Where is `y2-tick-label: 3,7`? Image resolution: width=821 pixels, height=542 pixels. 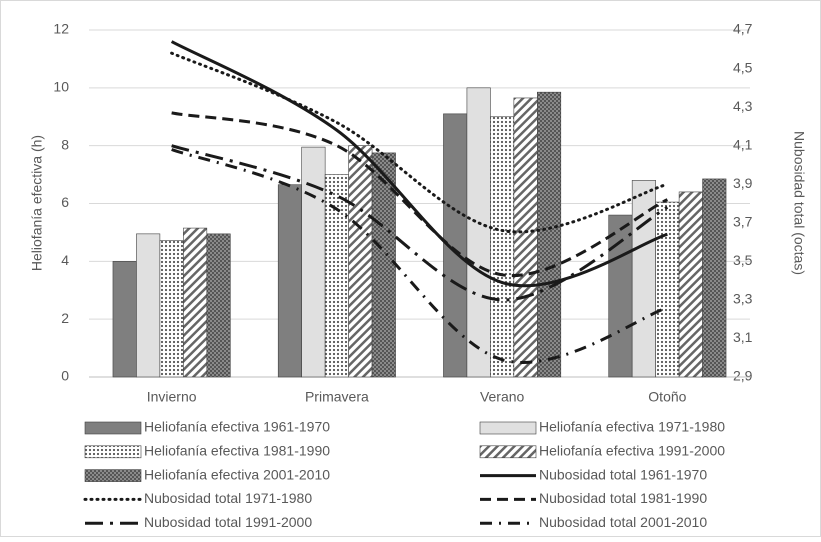 y2-tick-label: 3,7 is located at coordinates (743, 221).